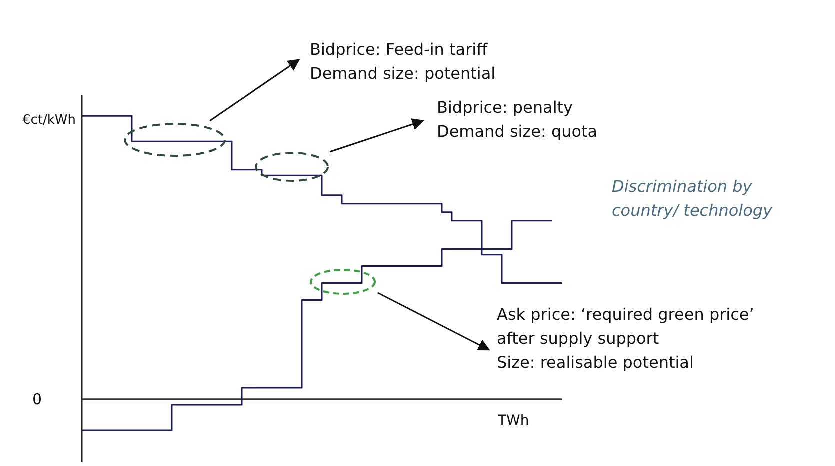  Describe the element at coordinates (693, 198) in the screenshot. I see `text: Discrimination by country/ technology` at that location.